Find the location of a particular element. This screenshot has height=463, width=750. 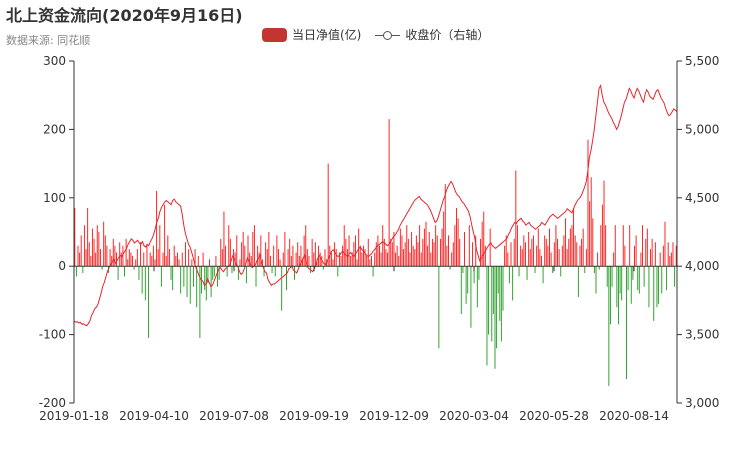

x-tick-label: 2019-07-08 is located at coordinates (234, 416).